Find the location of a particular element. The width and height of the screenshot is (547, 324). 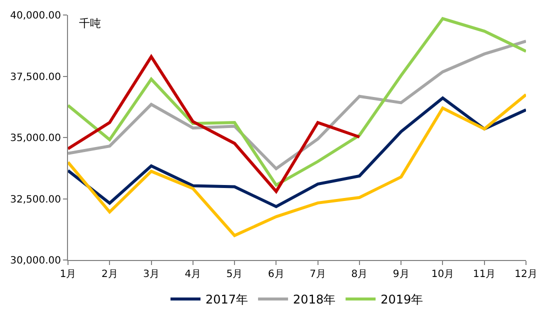

x-tick-label: 10月 is located at coordinates (442, 274).